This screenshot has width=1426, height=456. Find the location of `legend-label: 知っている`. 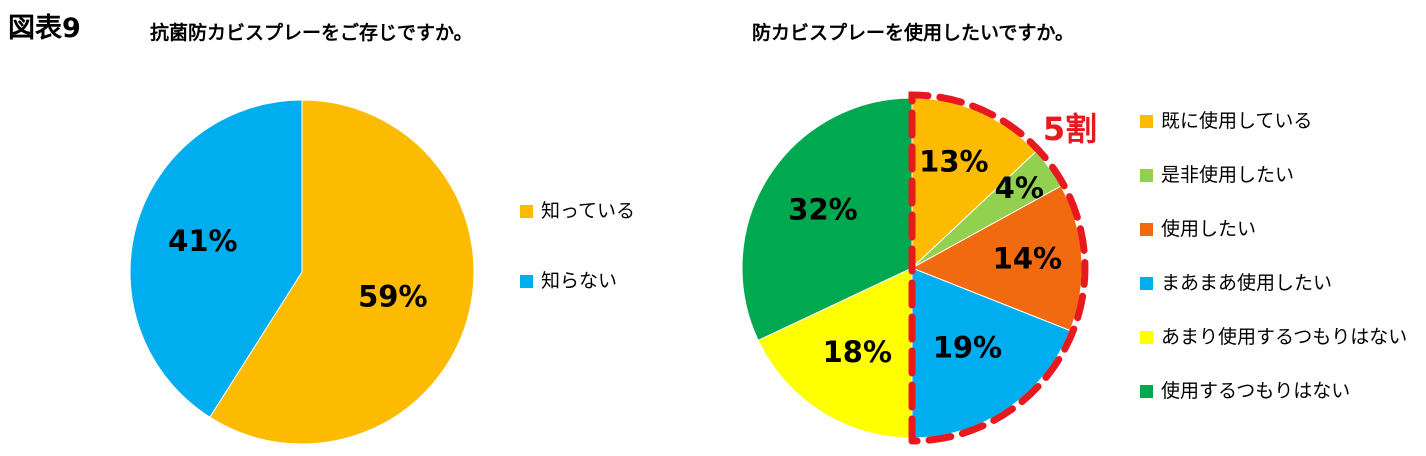

legend-label: 知っている is located at coordinates (588, 211).